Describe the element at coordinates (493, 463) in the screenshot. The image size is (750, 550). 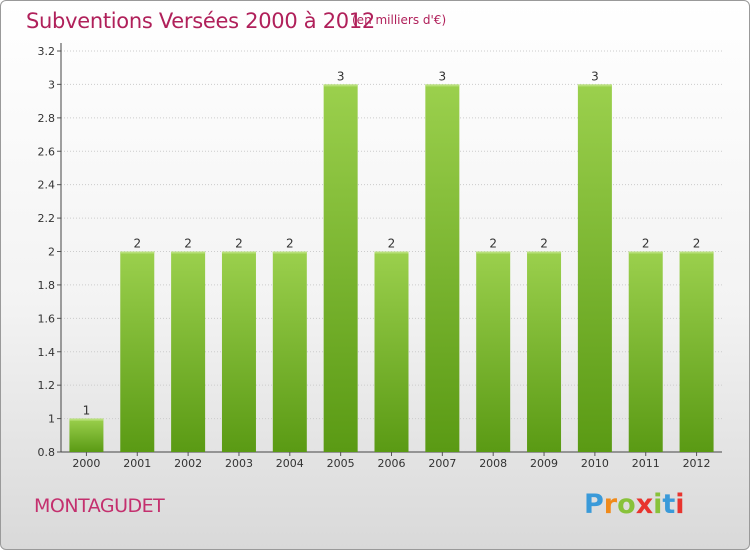
I see `x-tick-label: 2008` at that location.